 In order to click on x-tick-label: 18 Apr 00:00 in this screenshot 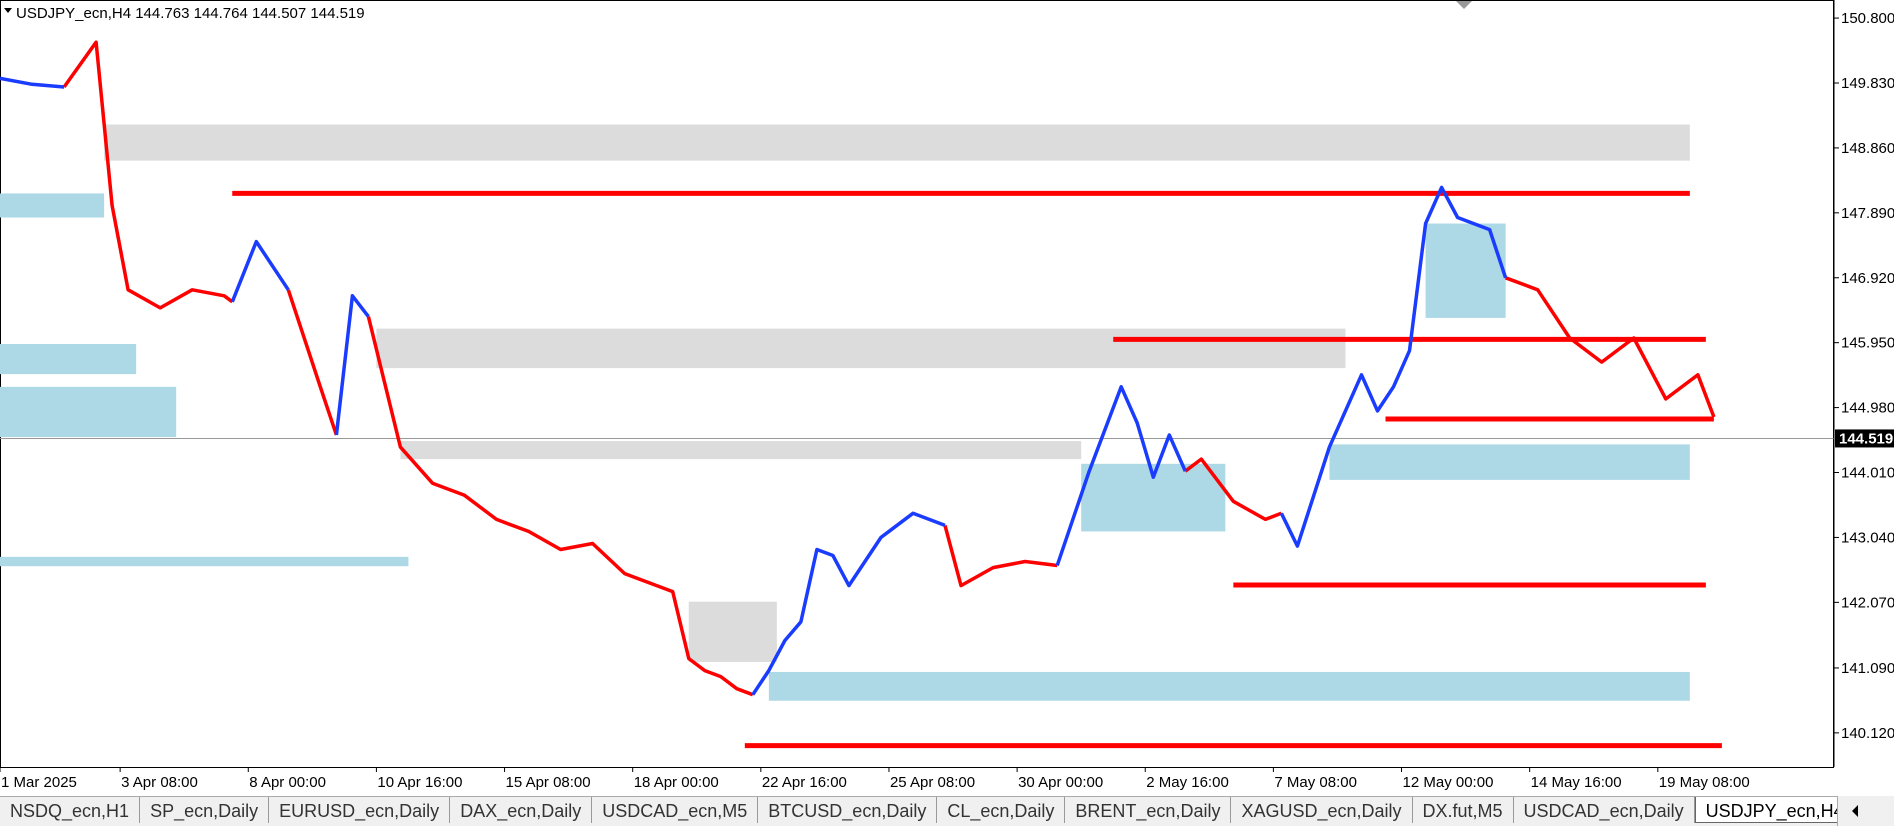, I will do `click(676, 782)`.